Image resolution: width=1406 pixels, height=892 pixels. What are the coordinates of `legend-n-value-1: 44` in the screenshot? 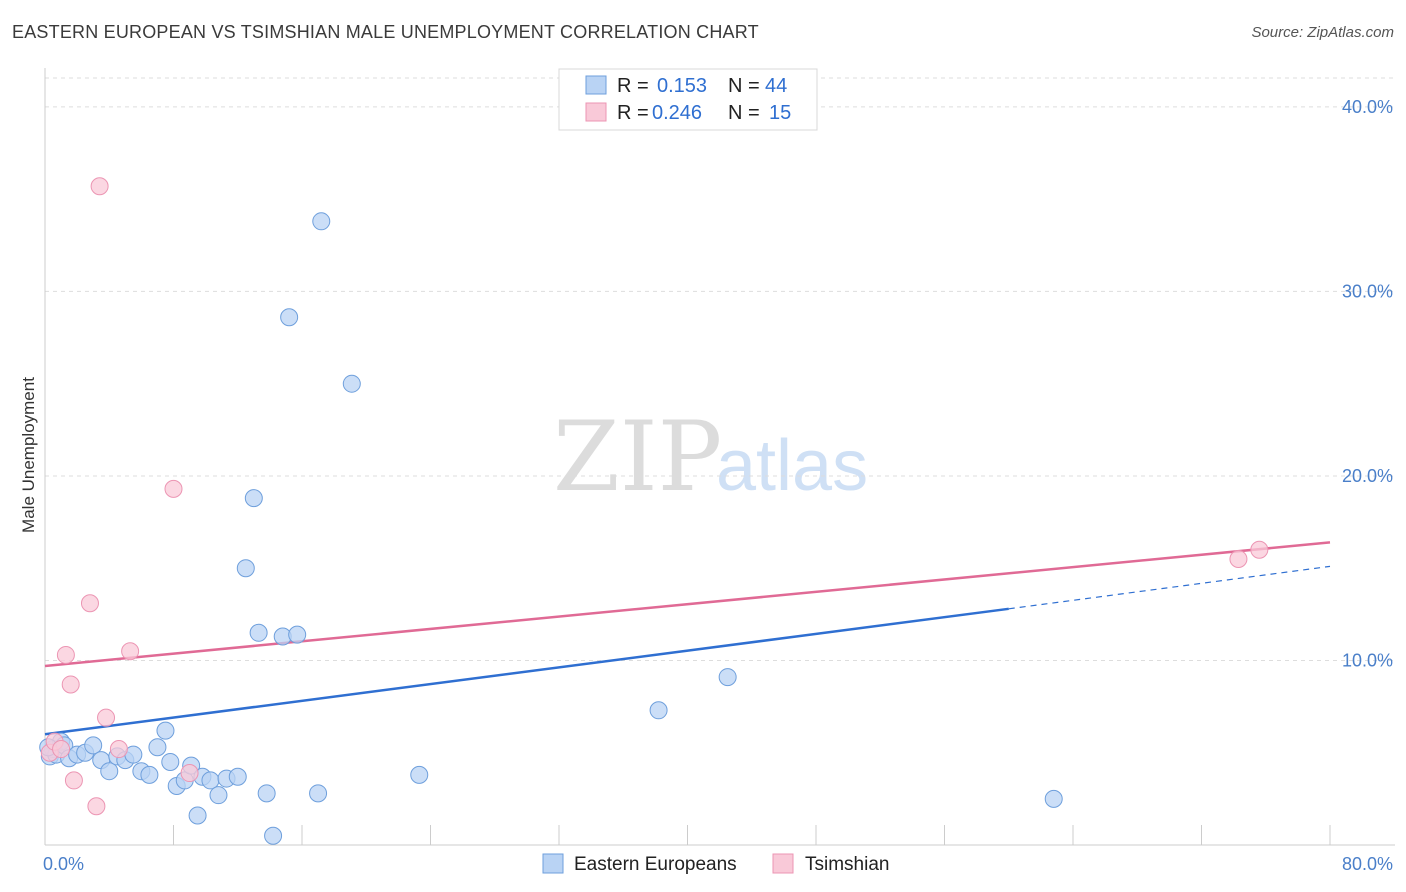 It's located at (776, 86).